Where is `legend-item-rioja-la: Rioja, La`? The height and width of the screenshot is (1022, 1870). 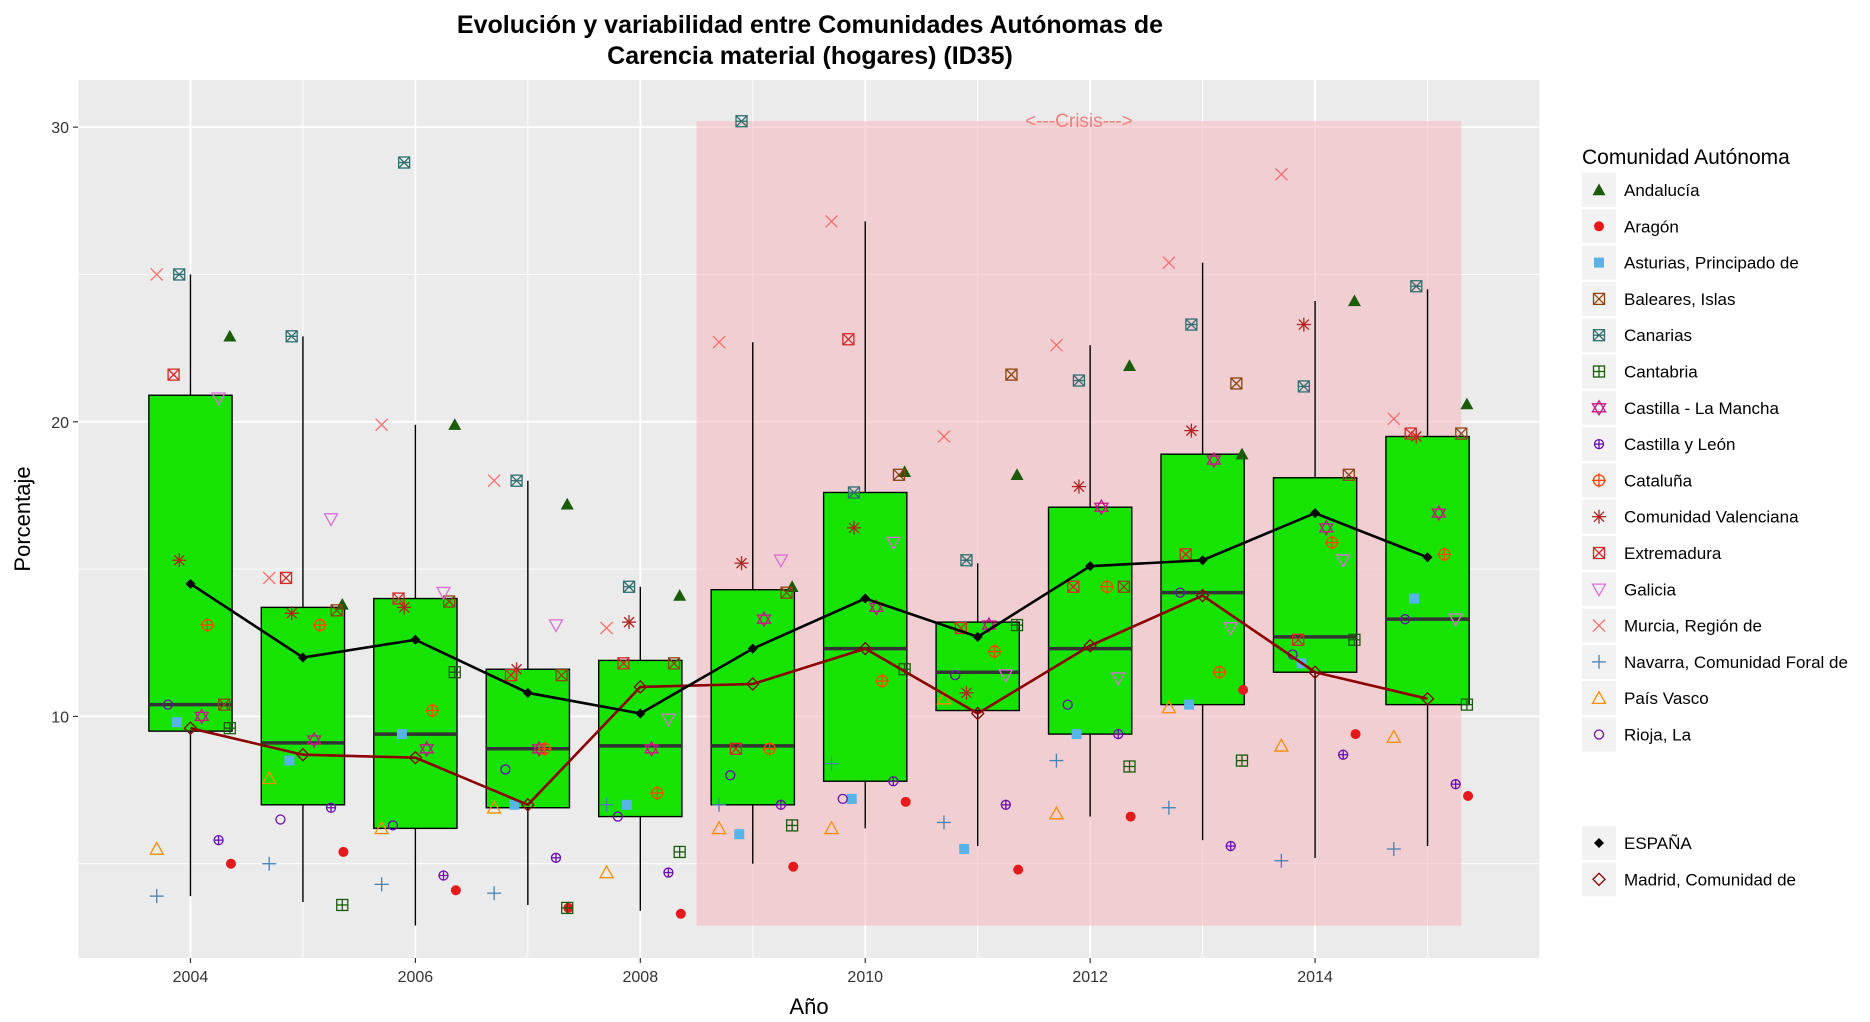
legend-item-rioja-la: Rioja, La is located at coordinates (1637, 734).